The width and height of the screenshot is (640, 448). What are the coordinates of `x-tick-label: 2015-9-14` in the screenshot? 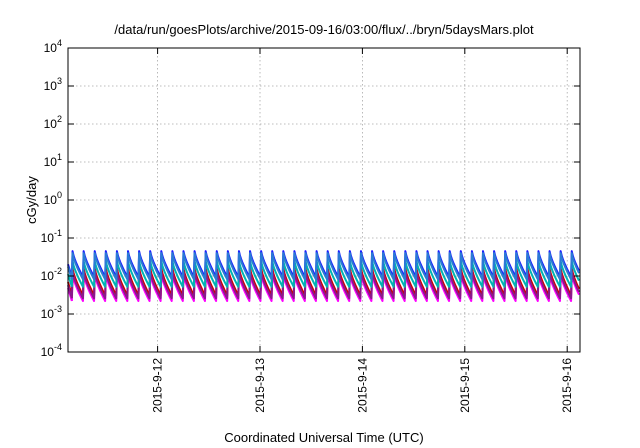 It's located at (362, 385).